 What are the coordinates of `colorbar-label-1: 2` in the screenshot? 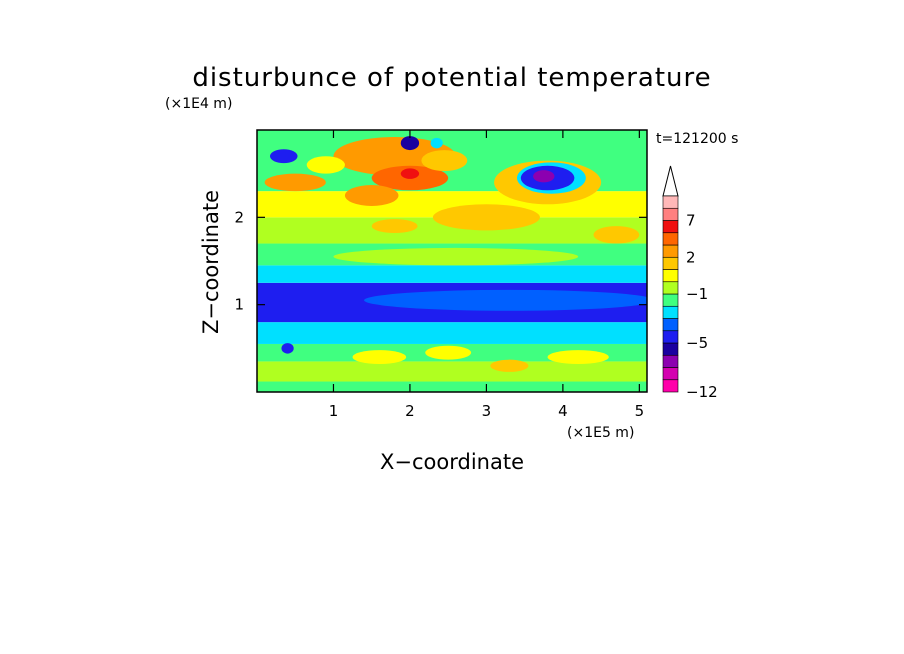 It's located at (691, 257).